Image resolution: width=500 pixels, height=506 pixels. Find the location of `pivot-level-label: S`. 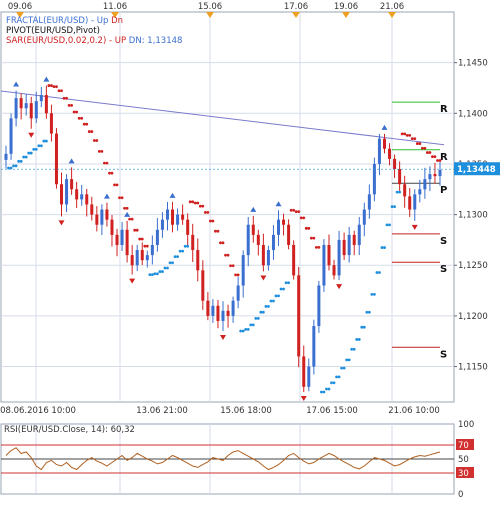

pivot-level-label: S is located at coordinates (443, 241).